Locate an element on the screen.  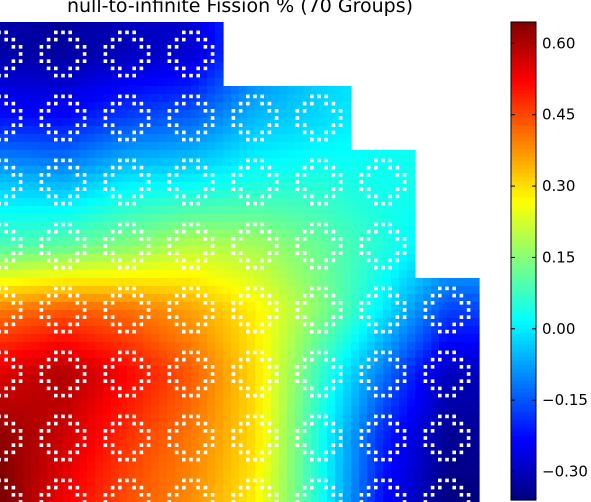
colorbar-frame is located at coordinates (523, 261).